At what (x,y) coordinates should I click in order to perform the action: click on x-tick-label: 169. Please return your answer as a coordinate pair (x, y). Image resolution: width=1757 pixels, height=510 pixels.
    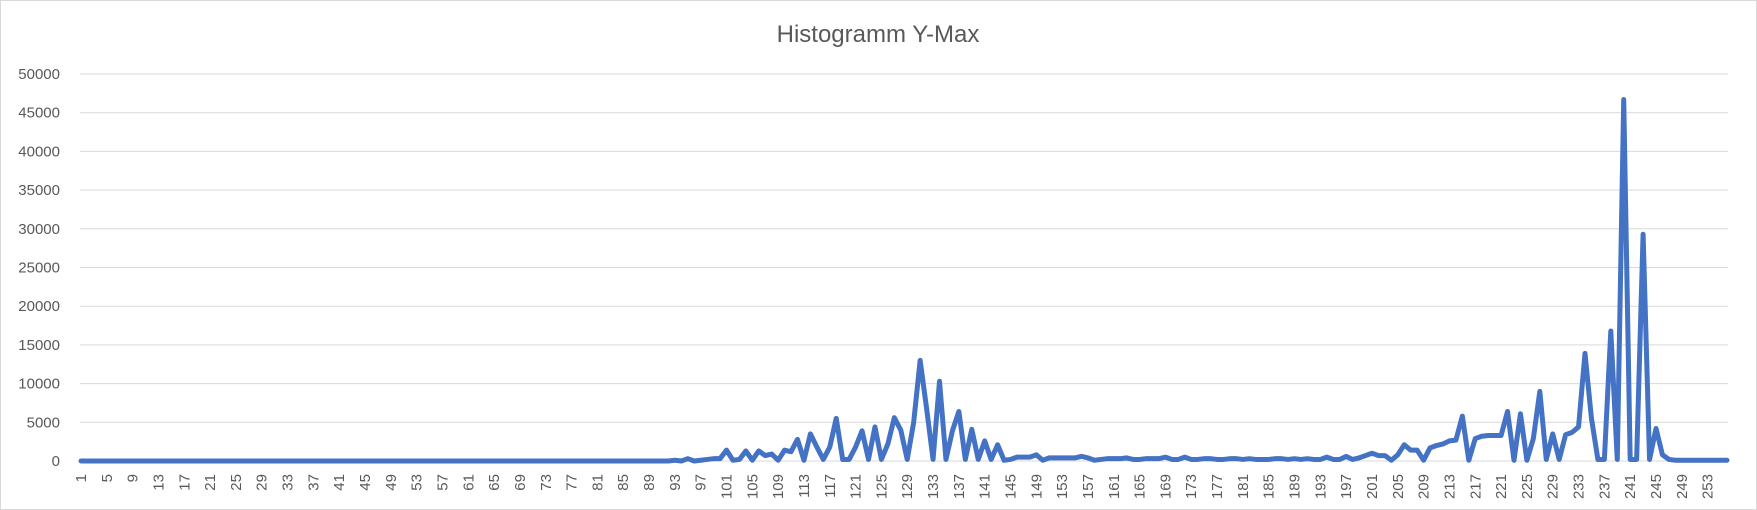
    Looking at the image, I should click on (1165, 486).